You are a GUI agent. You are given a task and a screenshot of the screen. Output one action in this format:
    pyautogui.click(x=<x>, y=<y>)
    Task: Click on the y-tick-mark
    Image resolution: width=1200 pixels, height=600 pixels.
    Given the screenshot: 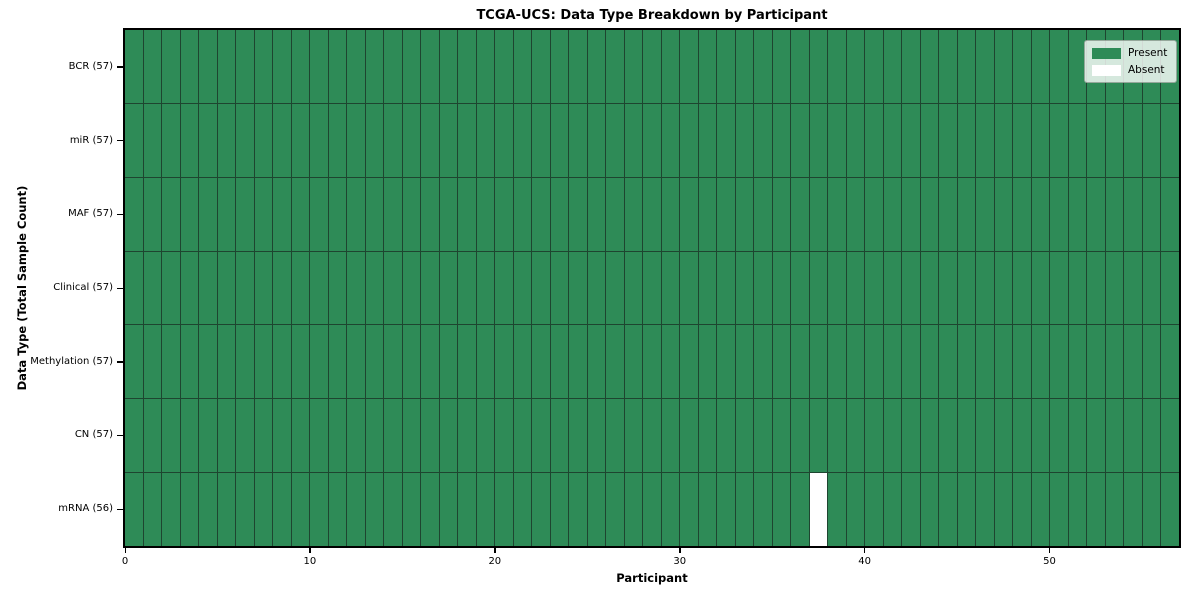 What is the action you would take?
    pyautogui.click(x=120, y=509)
    